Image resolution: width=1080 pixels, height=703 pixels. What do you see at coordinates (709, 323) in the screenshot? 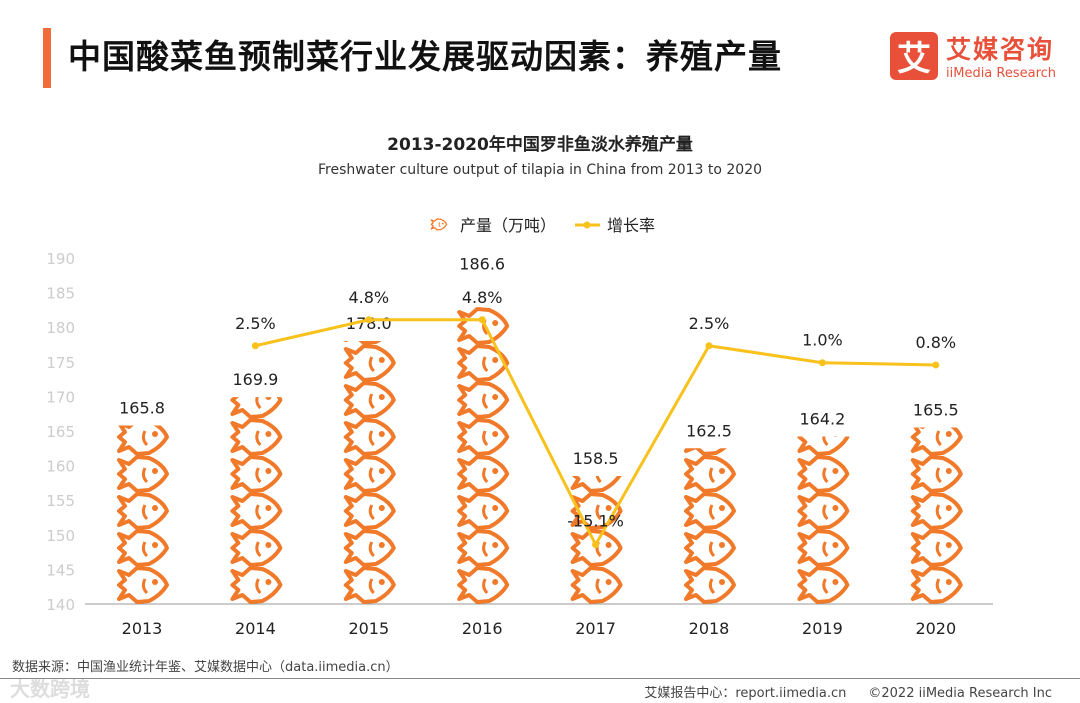
I see `growth-label: 2.5%` at bounding box center [709, 323].